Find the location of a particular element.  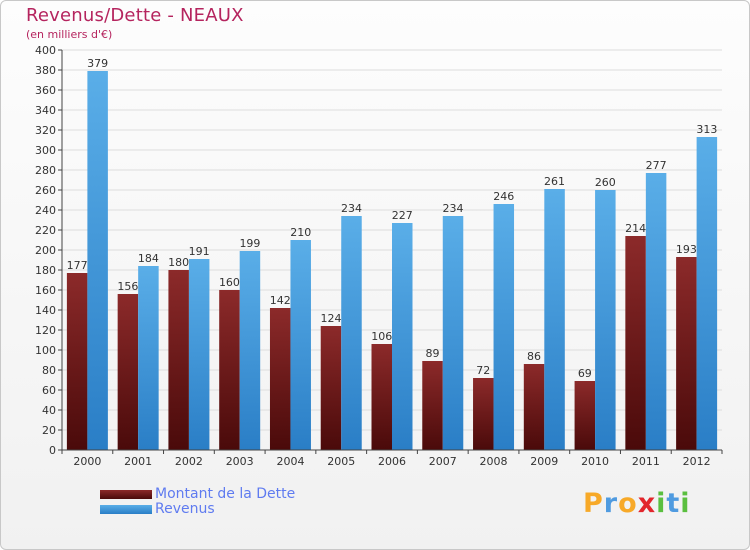

value-label-revenus: 277 is located at coordinates (656, 165).